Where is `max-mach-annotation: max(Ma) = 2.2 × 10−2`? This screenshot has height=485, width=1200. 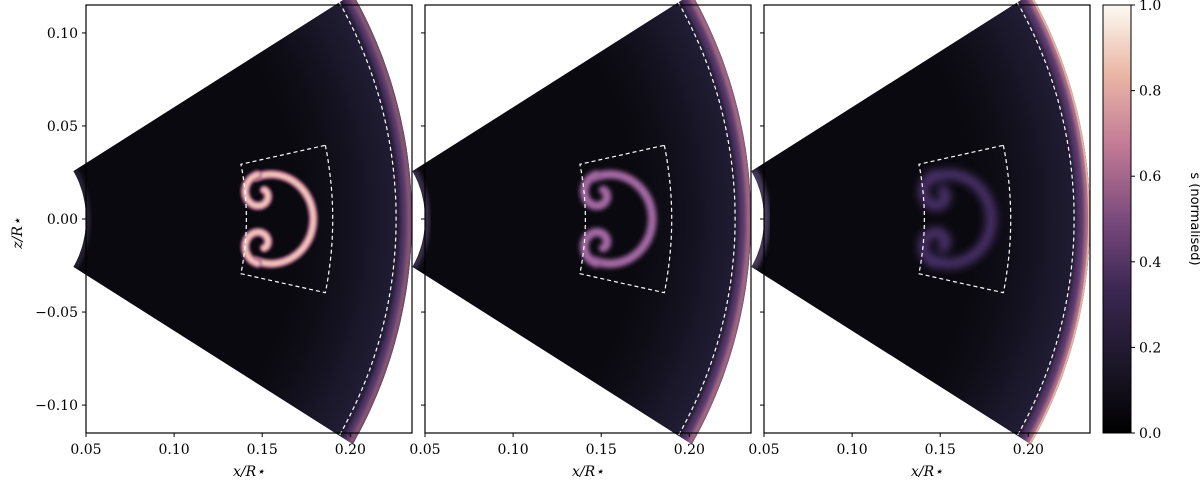 max-mach-annotation: max(Ma) = 2.2 × 10−2 is located at coordinates (864, 409).